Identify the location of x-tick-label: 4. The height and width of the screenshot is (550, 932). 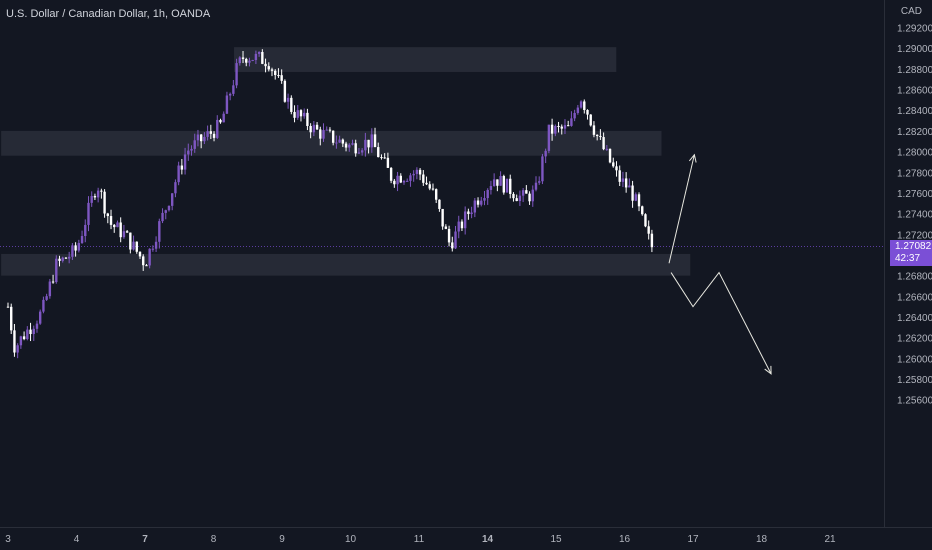
(77, 539).